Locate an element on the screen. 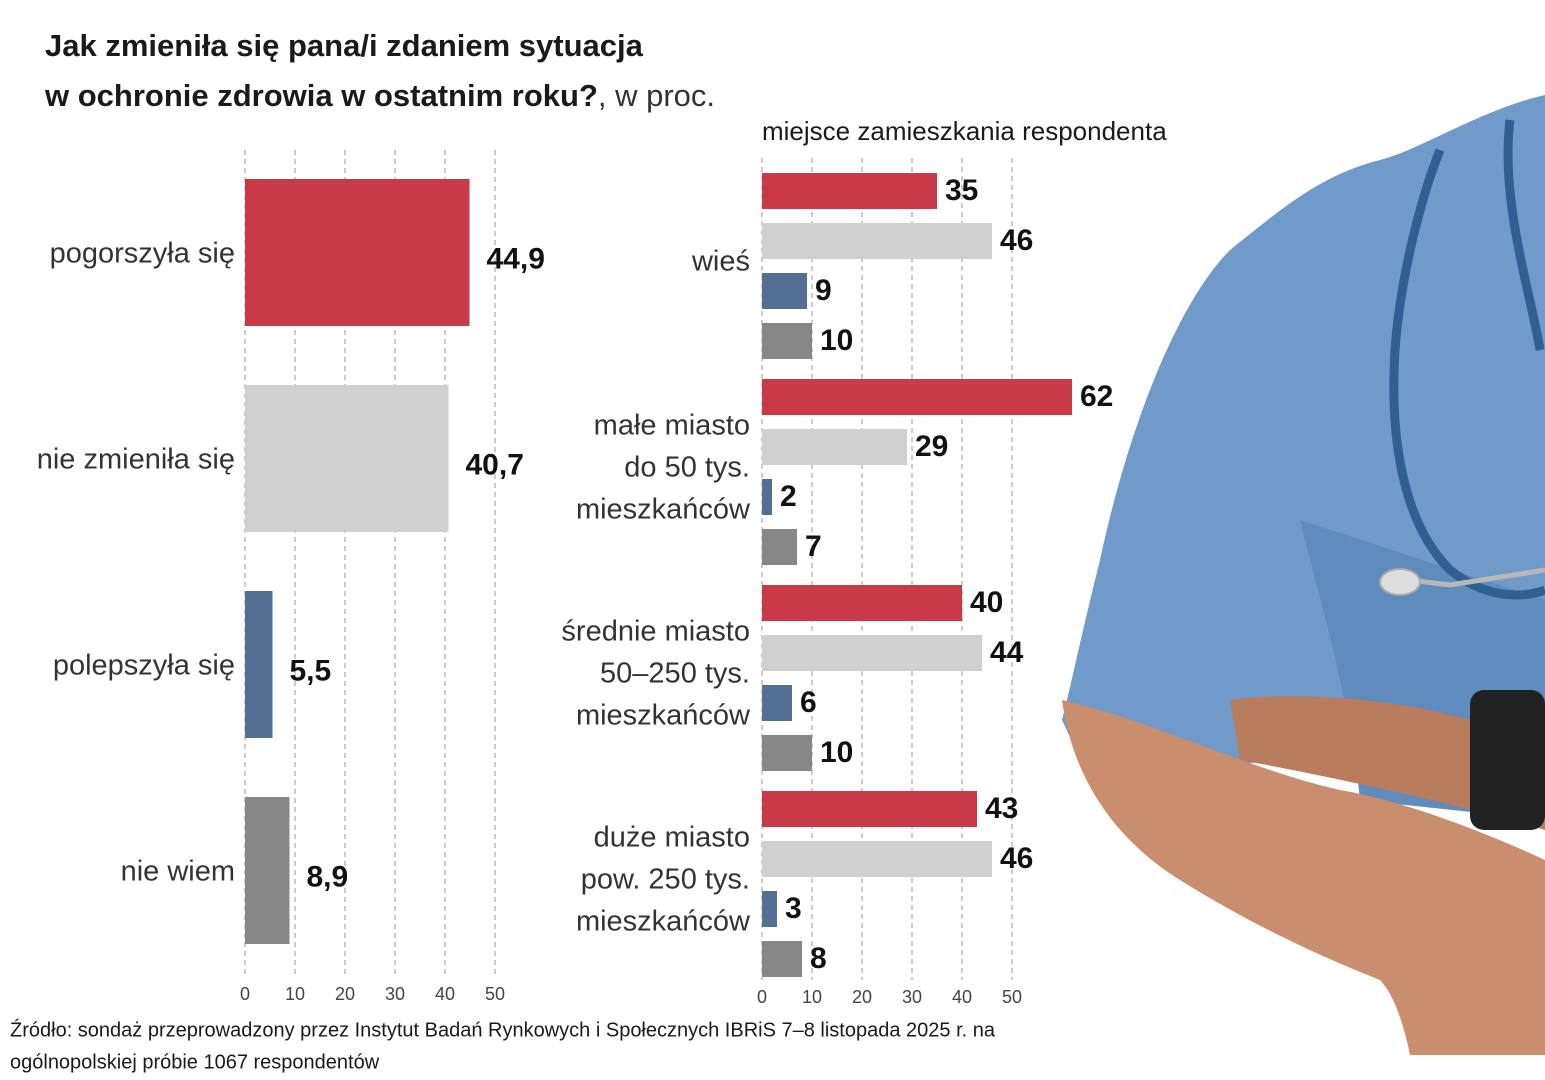 The height and width of the screenshot is (1080, 1545). value-label: 7 is located at coordinates (813, 546).